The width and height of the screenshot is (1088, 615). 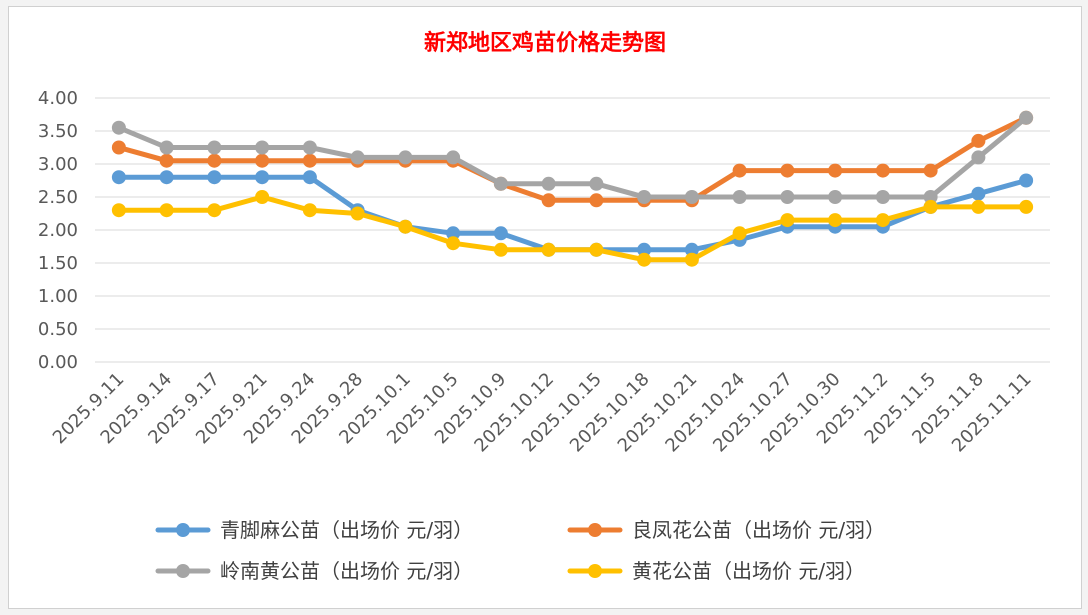 What do you see at coordinates (58, 164) in the screenshot?
I see `y-tick-label: 3.00` at bounding box center [58, 164].